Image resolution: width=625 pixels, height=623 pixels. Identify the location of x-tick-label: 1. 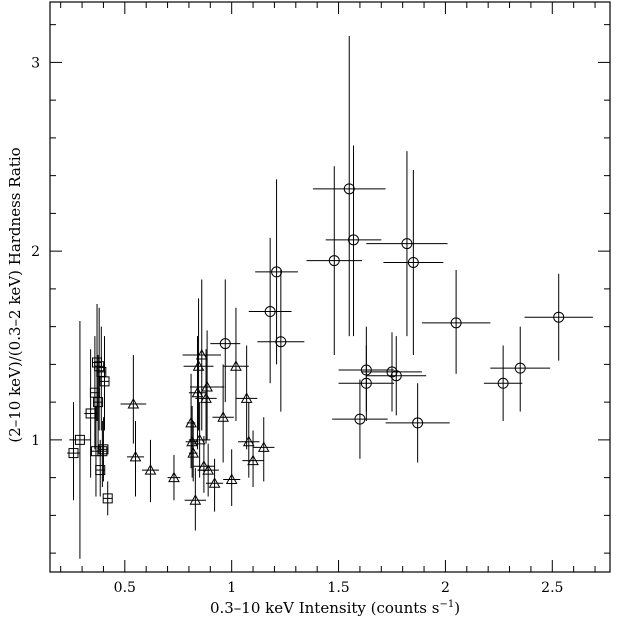
(231, 588).